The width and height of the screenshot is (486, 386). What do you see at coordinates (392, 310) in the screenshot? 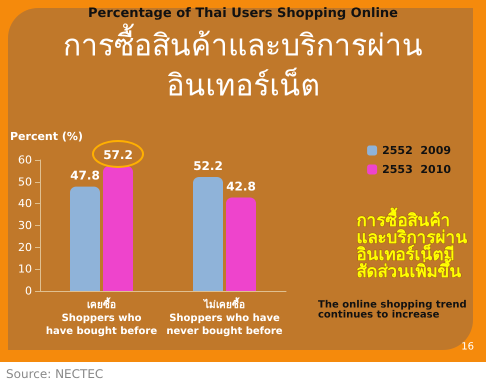
I see `text: The online shopping trend continues to increase` at bounding box center [392, 310].